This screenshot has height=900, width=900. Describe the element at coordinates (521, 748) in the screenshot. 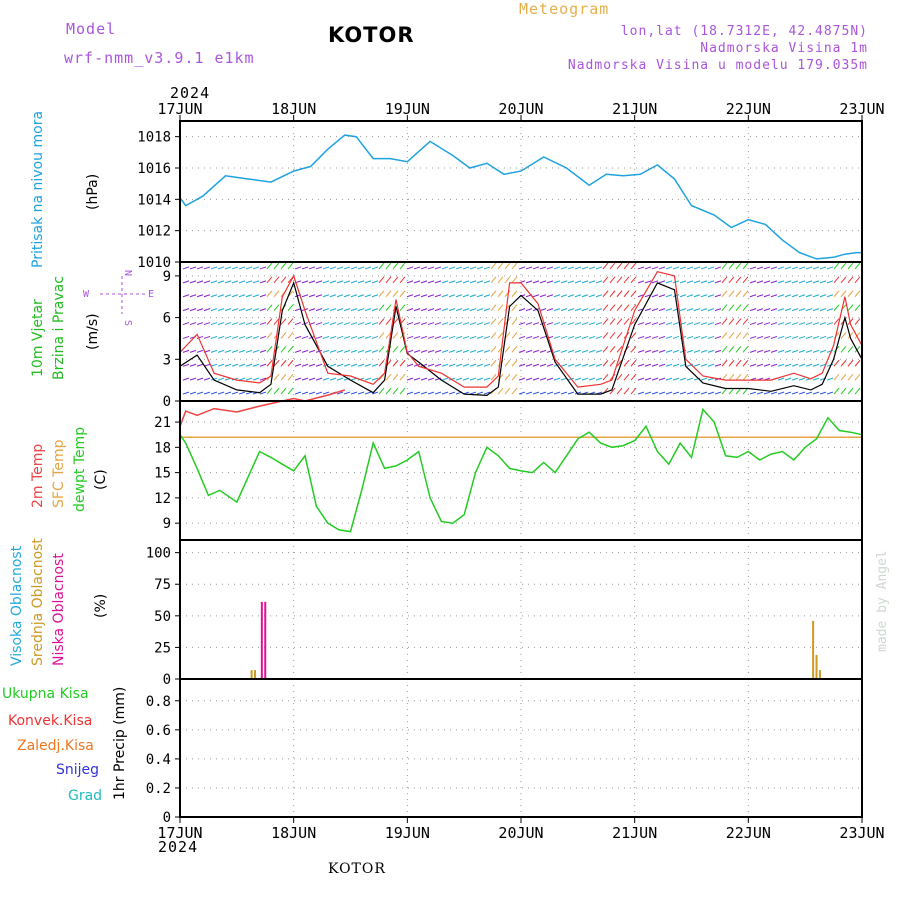

I see `panel-frame-precip` at that location.